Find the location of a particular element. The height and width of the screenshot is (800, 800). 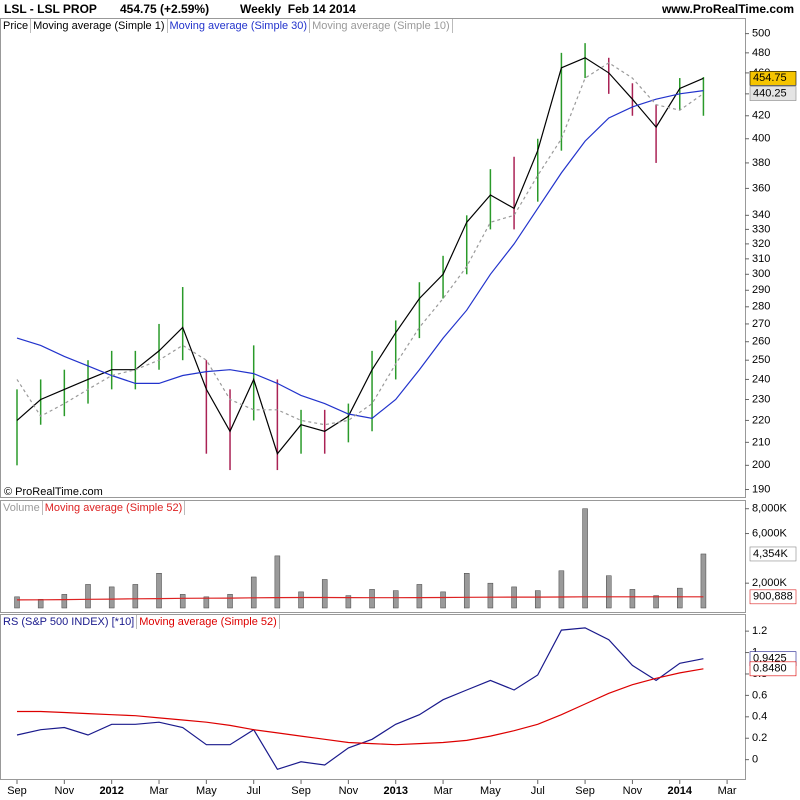

legend-item: Moving average (Simple 30) is located at coordinates (239, 26).